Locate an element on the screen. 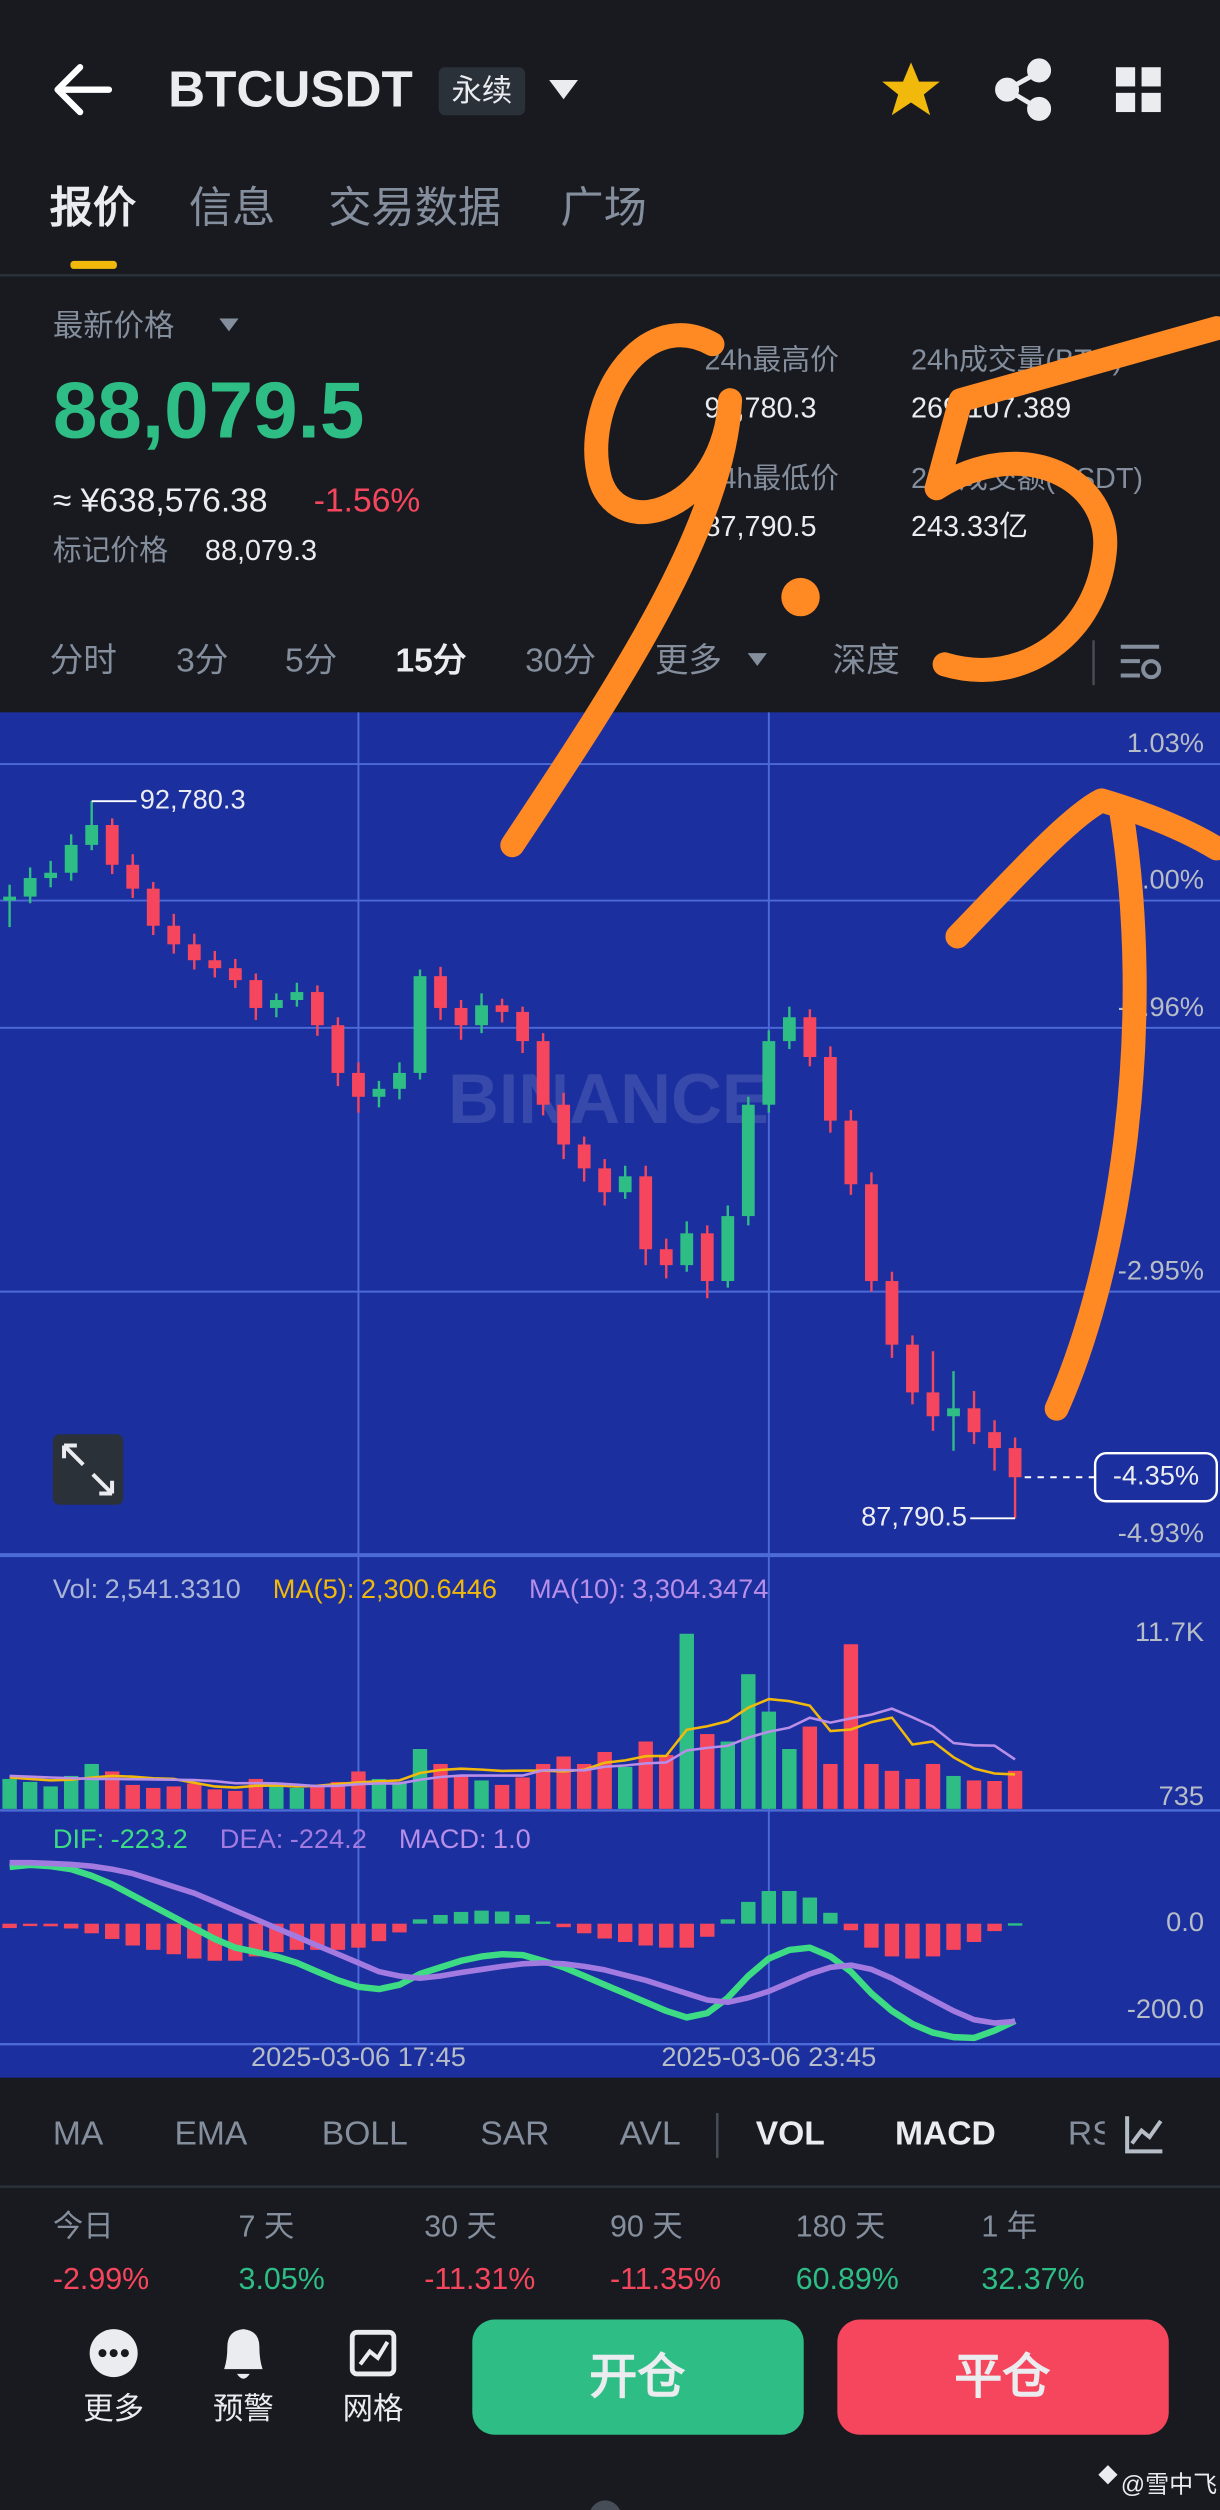 This screenshot has width=1220, height=2510. credit: @雪中飞 is located at coordinates (1169, 2484).